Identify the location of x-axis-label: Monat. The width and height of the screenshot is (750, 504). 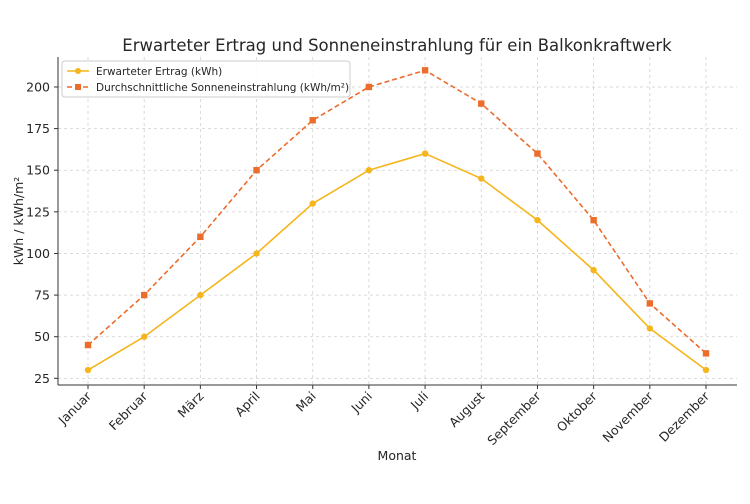
(397, 455).